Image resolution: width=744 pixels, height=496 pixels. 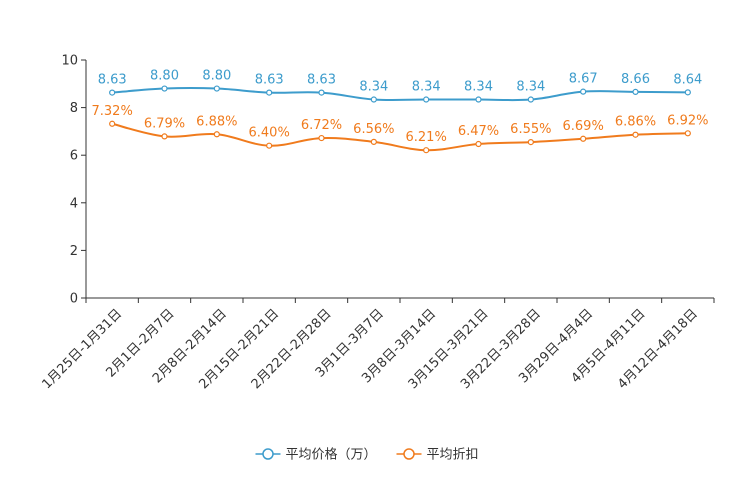 I want to click on legend: 平均价格（万） 平均折扣, so click(x=367, y=455).